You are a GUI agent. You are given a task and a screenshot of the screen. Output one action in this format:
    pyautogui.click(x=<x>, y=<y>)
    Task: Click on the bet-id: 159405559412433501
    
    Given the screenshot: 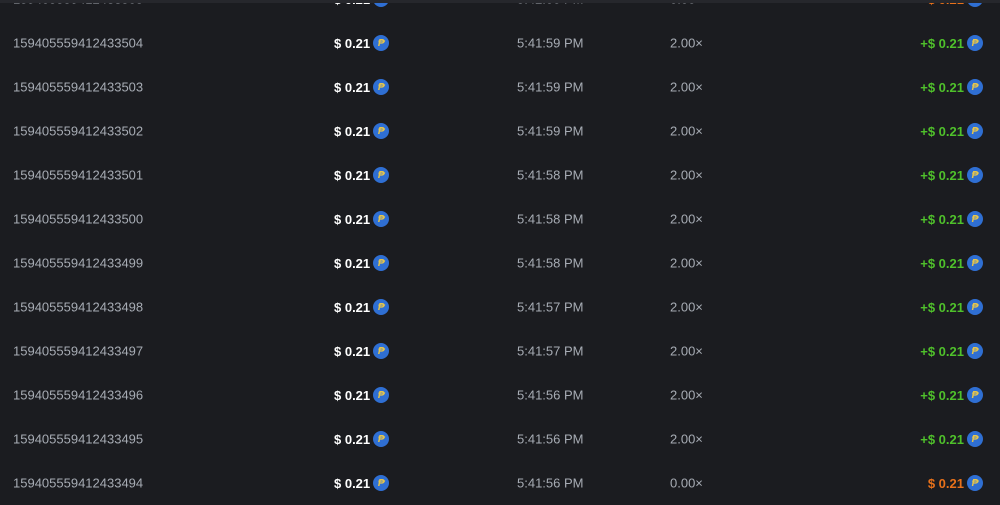 What is the action you would take?
    pyautogui.click(x=78, y=175)
    